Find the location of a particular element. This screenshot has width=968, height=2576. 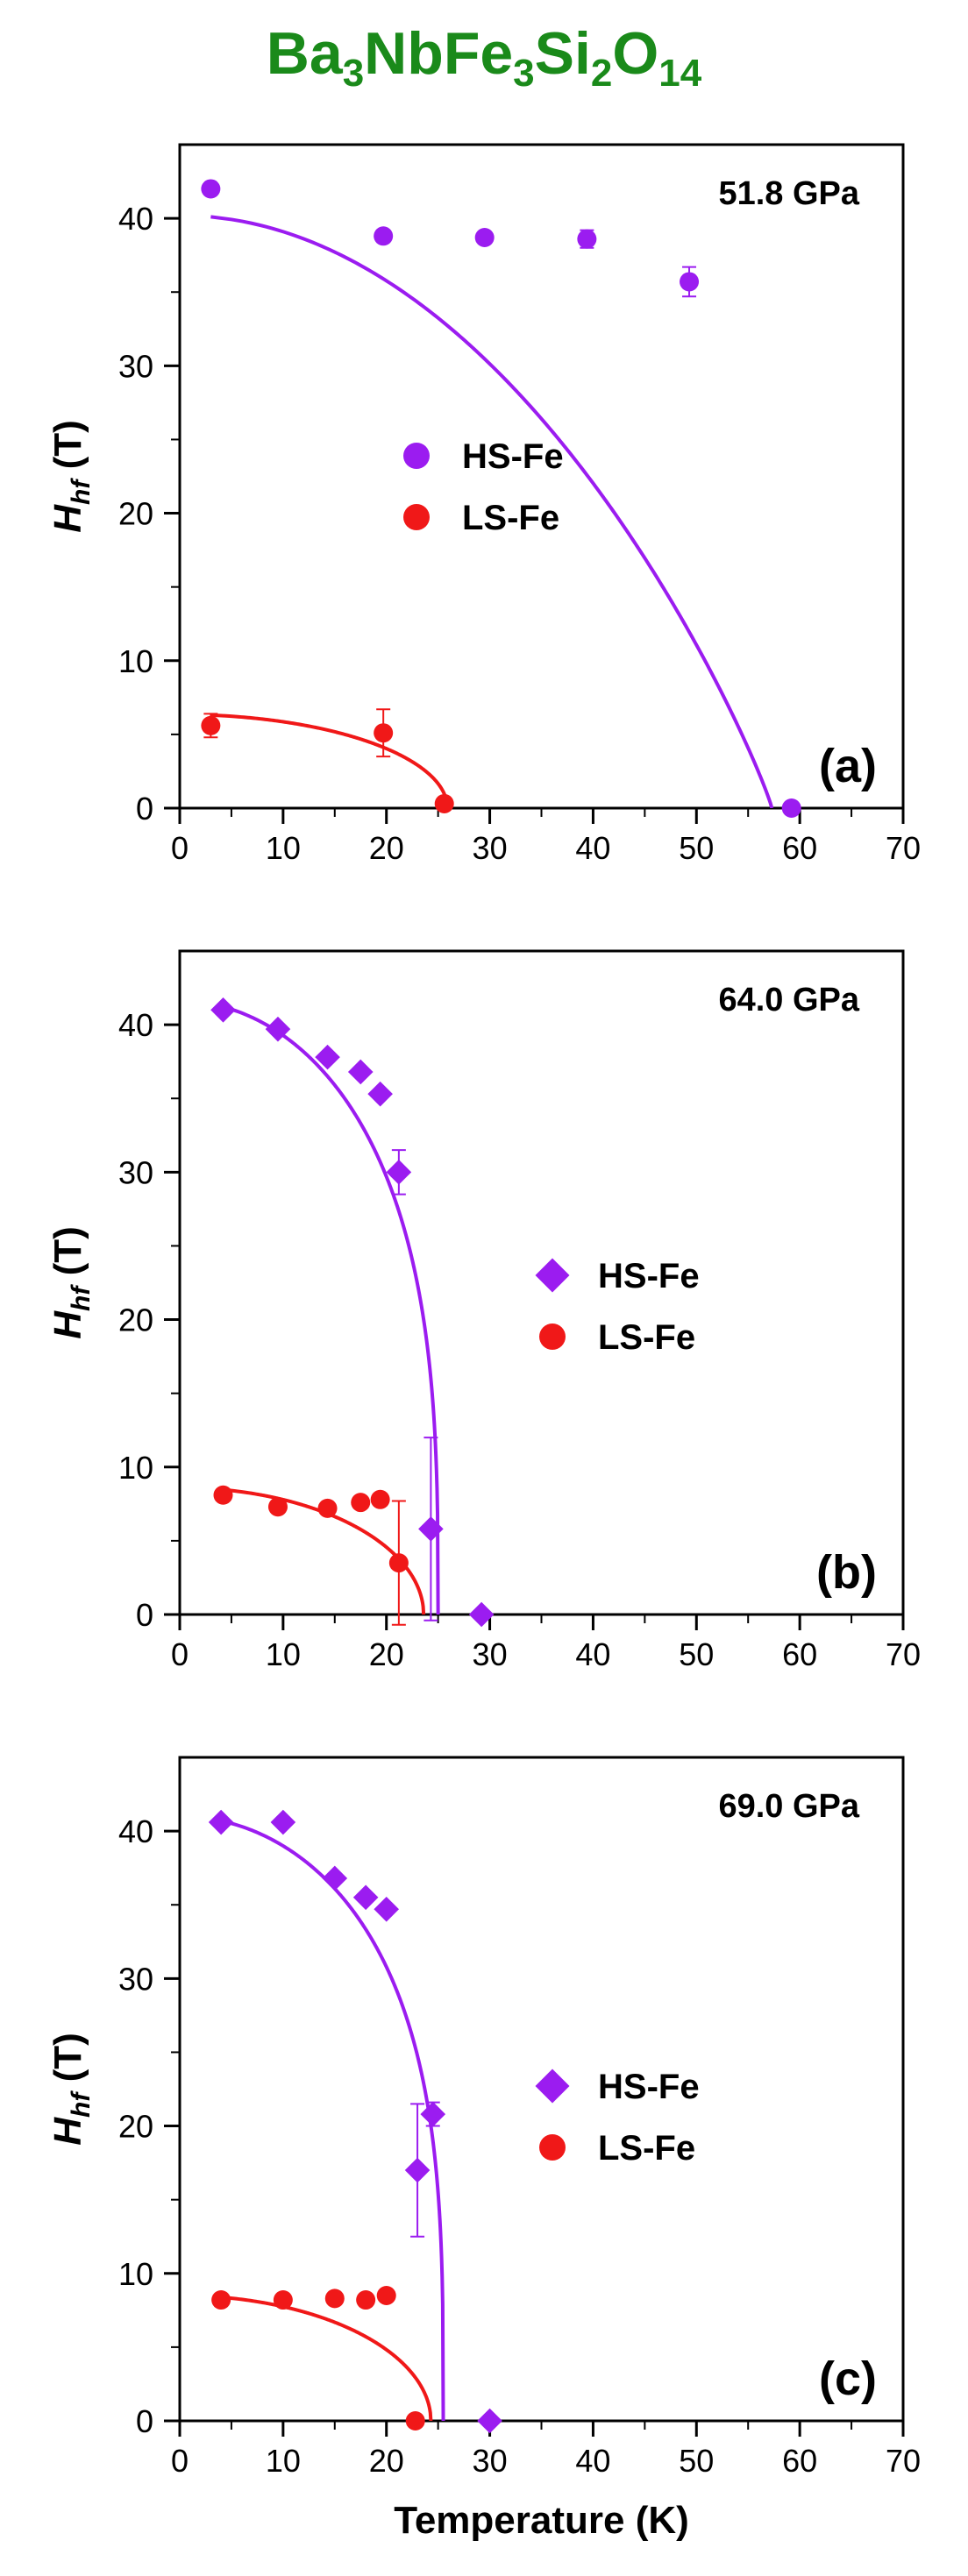

title-sub: 14 is located at coordinates (680, 73).